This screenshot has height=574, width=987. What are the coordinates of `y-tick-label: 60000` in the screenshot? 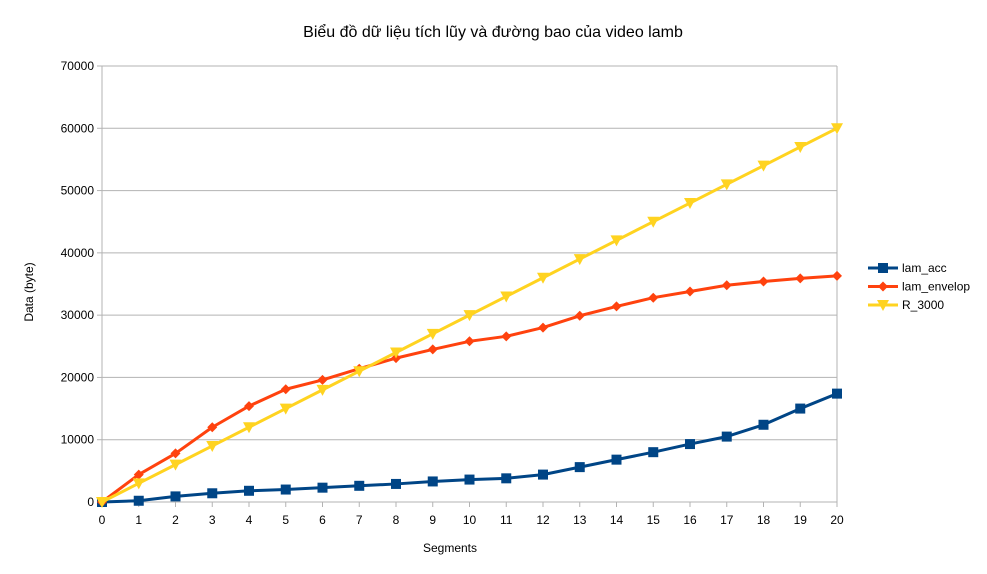 It's located at (78, 128).